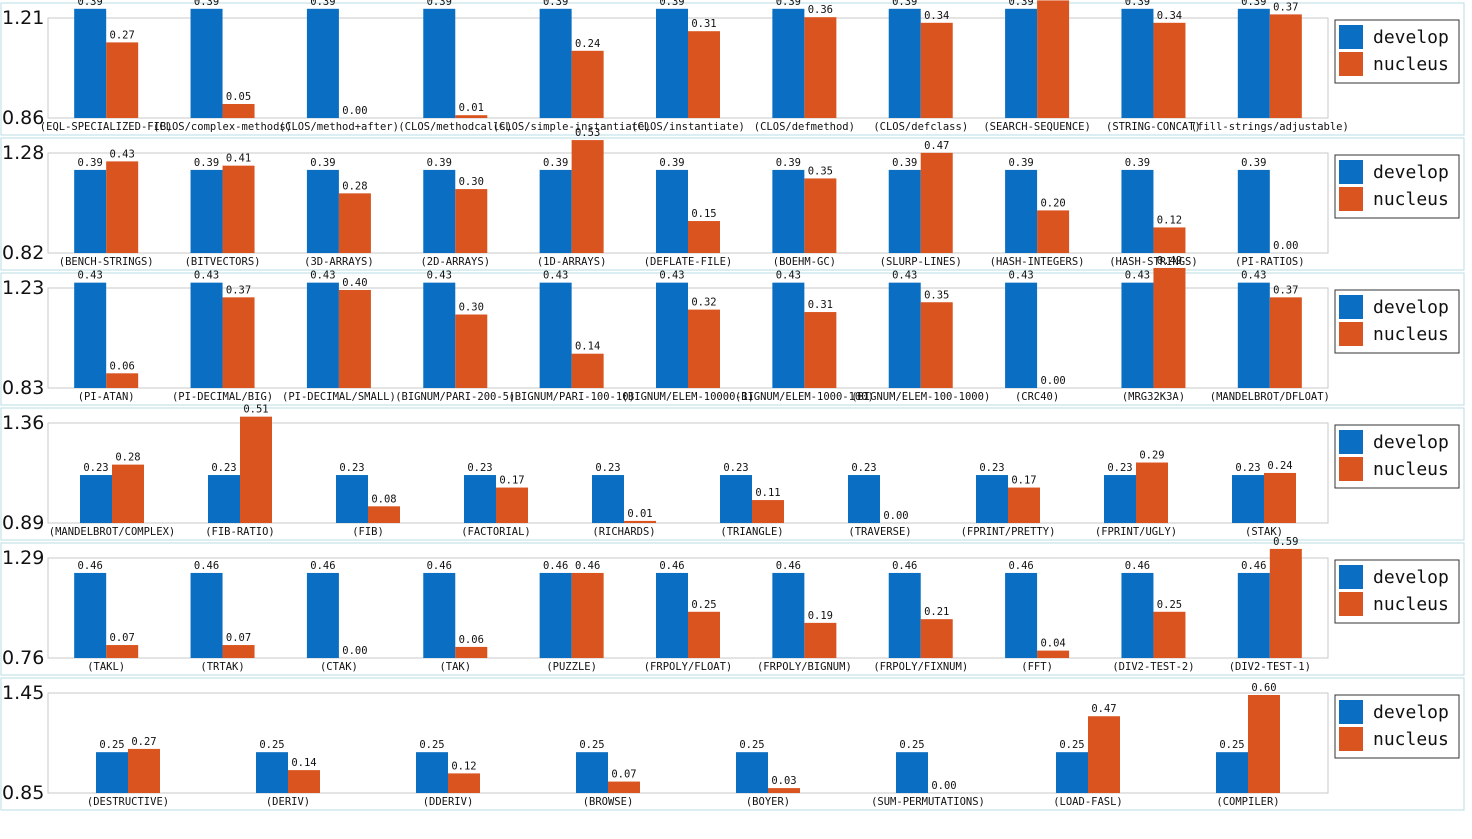  I want to click on y-tick-bottom: 0.89, so click(23, 523).